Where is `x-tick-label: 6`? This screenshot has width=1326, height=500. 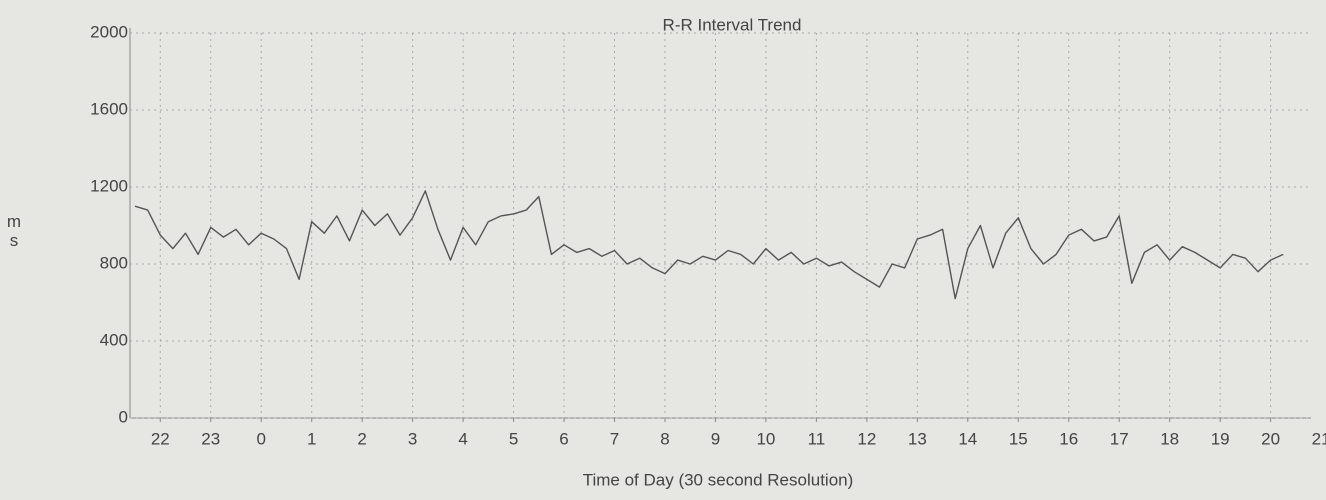
x-tick-label: 6 is located at coordinates (563, 438).